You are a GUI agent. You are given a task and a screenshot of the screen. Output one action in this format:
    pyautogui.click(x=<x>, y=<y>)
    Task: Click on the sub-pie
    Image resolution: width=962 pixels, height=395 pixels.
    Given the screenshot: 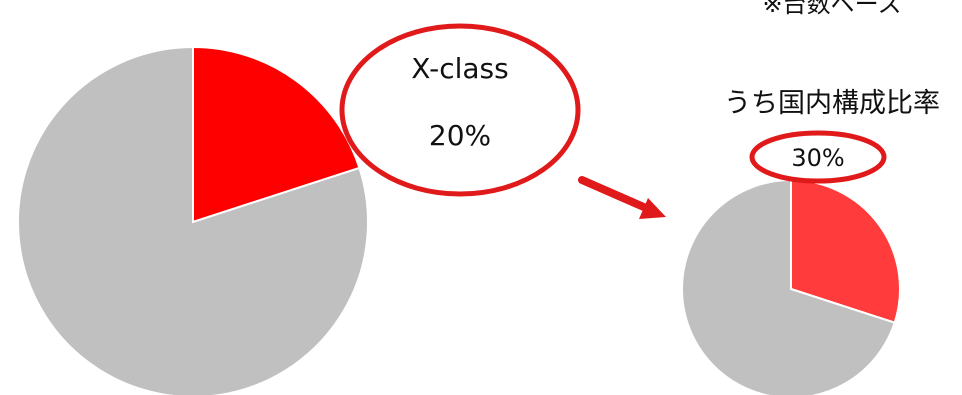 What is the action you would take?
    pyautogui.click(x=791, y=286)
    